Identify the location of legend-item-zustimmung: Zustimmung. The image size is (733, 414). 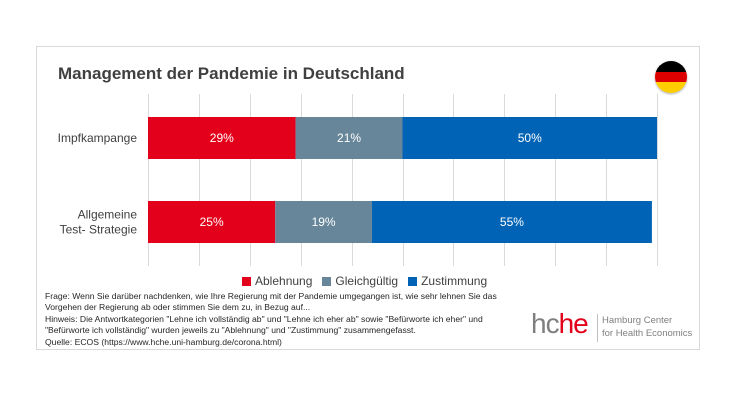
(447, 281).